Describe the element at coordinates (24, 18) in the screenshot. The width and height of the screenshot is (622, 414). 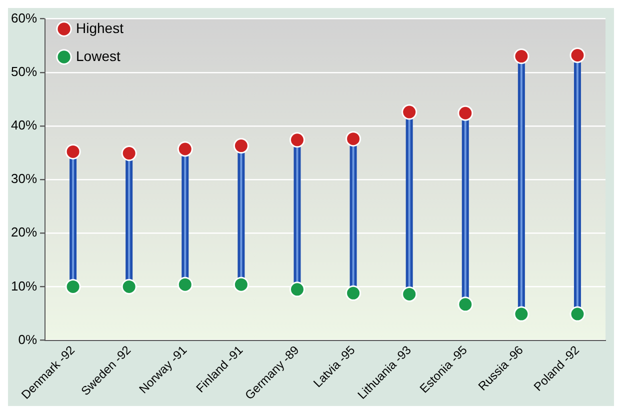
I see `y-tick-label: 60%` at that location.